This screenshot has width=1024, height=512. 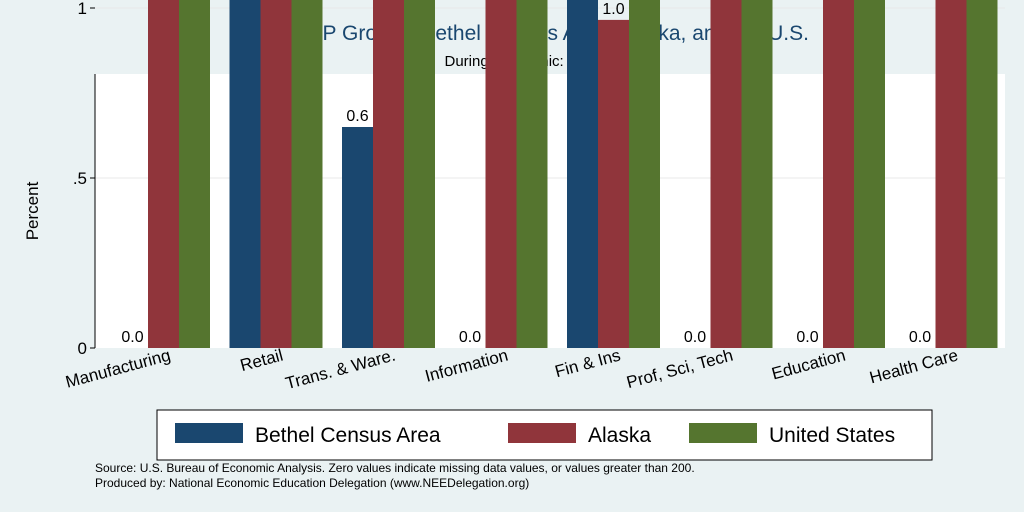 What do you see at coordinates (82, 9) in the screenshot?
I see `y-tick-label: 1` at bounding box center [82, 9].